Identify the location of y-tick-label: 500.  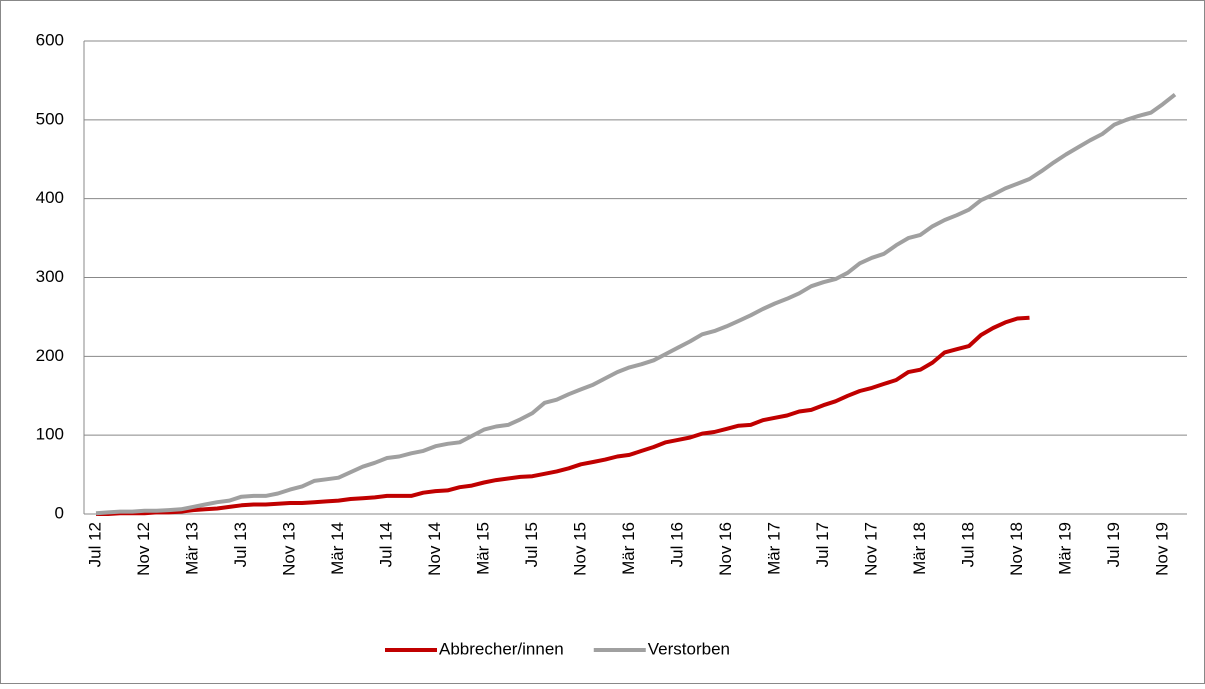
(50, 118).